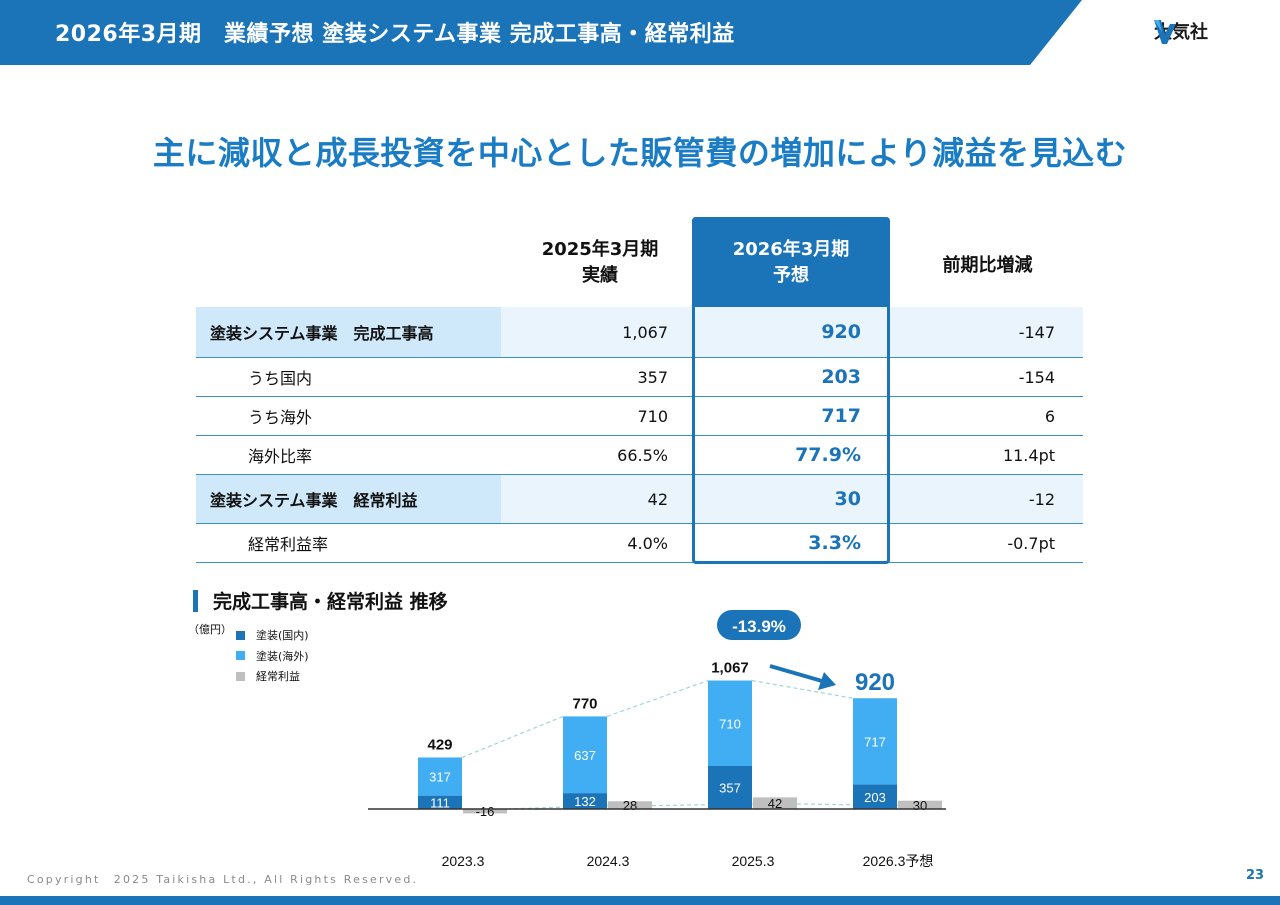  I want to click on legend-item: 塗装(国内), so click(272, 635).